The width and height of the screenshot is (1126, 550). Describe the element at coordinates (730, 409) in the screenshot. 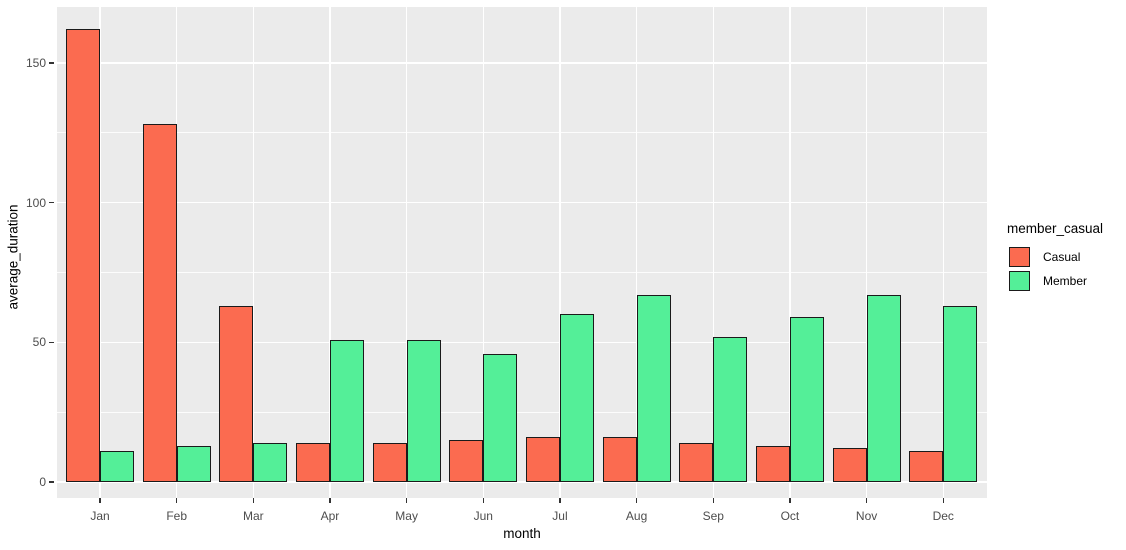

I see `bar-member-sep` at that location.